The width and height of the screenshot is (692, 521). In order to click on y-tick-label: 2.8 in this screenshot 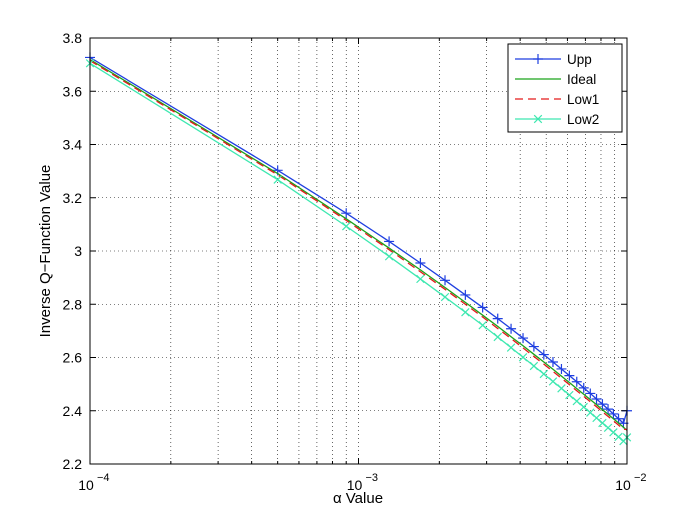, I will do `click(73, 304)`.